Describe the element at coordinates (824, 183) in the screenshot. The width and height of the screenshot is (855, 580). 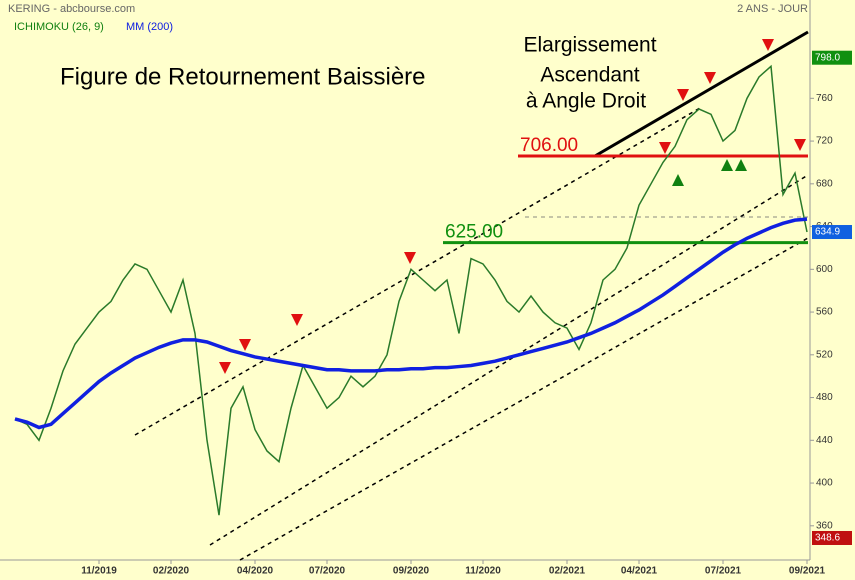
I see `y-tick-label: 680` at that location.